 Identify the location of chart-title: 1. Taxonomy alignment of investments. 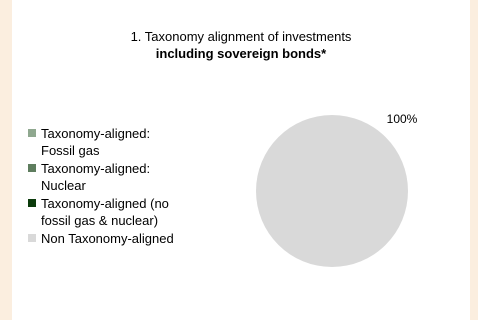
(241, 36).